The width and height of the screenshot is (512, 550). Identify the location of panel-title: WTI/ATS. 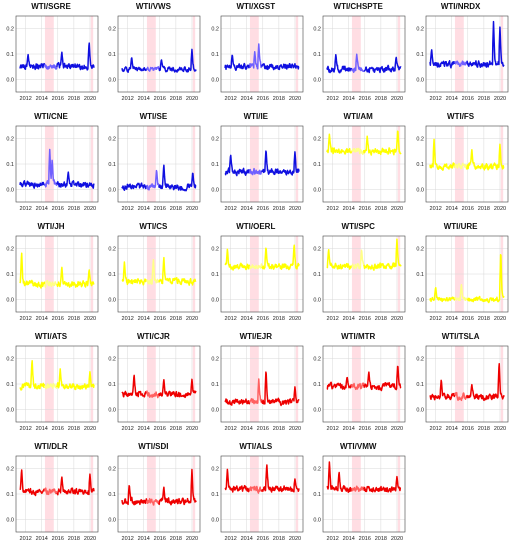
(51, 336).